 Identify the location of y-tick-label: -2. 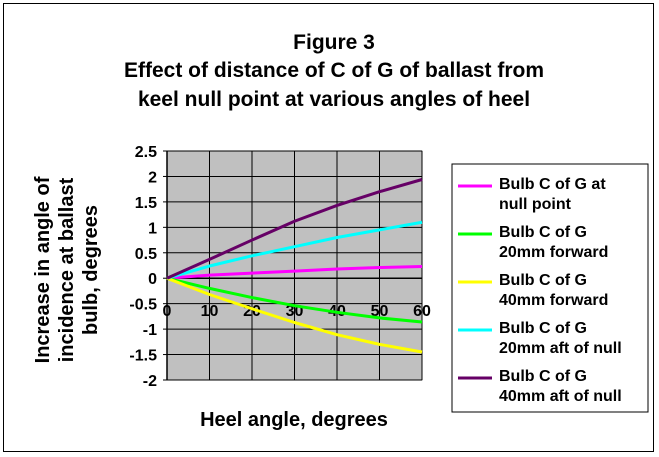
(150, 381).